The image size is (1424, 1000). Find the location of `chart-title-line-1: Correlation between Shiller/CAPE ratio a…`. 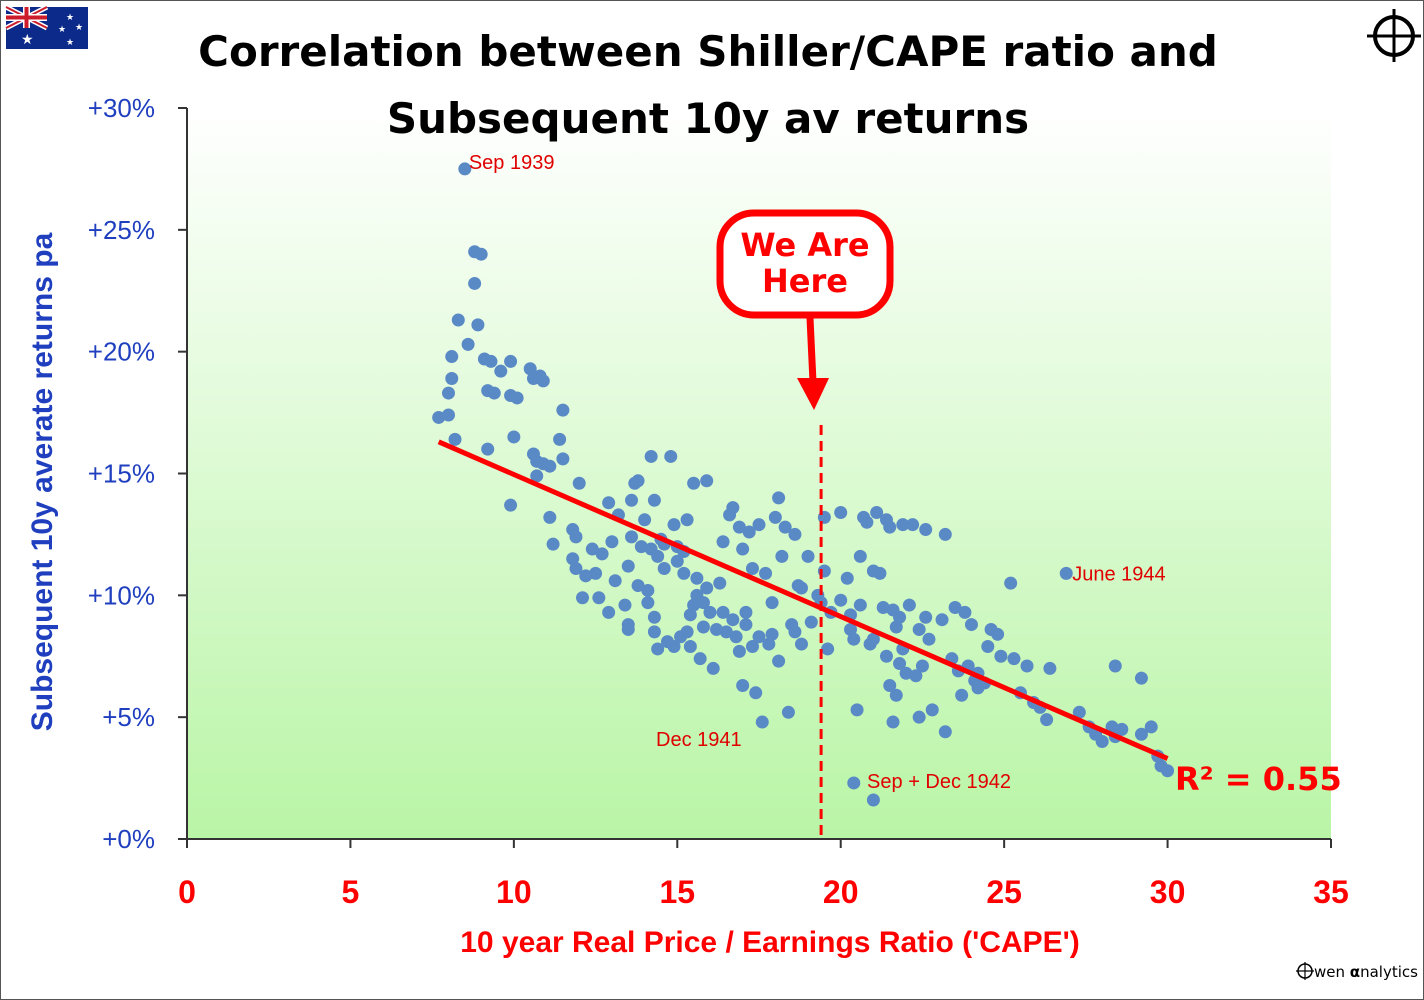

chart-title-line-1: Correlation between Shiller/CAPE ratio a… is located at coordinates (708, 51).